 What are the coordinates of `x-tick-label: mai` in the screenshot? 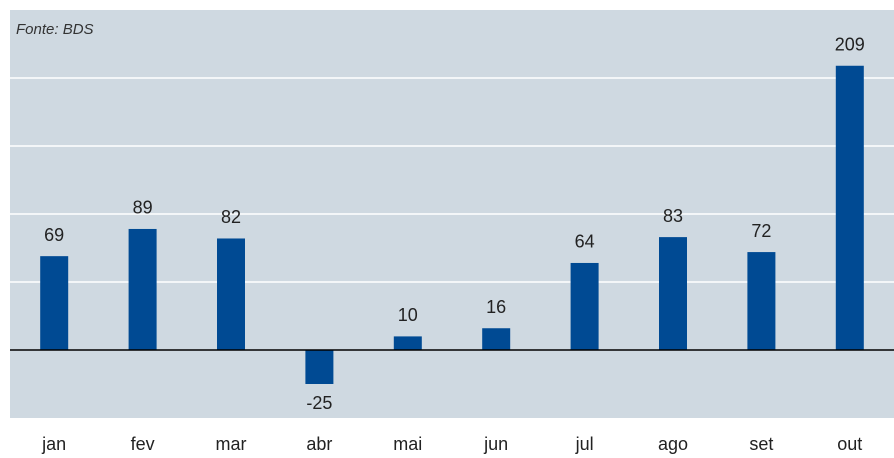 It's located at (407, 444).